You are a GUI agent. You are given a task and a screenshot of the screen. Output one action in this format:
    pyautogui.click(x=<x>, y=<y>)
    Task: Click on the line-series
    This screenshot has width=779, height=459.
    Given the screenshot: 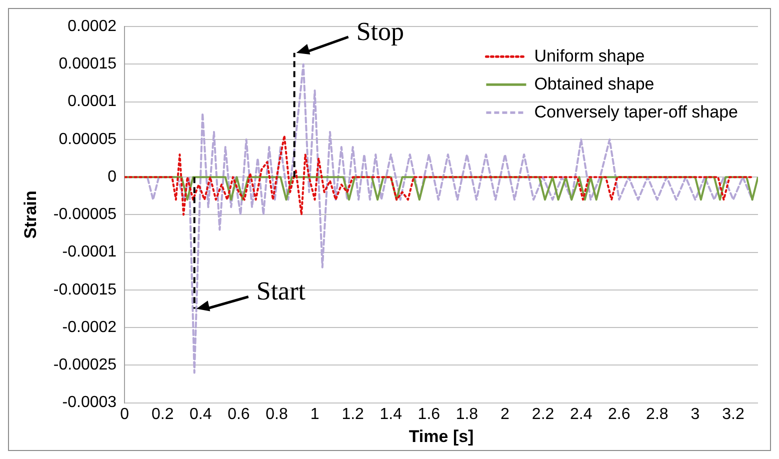 What is the action you would take?
    pyautogui.click(x=439, y=175)
    